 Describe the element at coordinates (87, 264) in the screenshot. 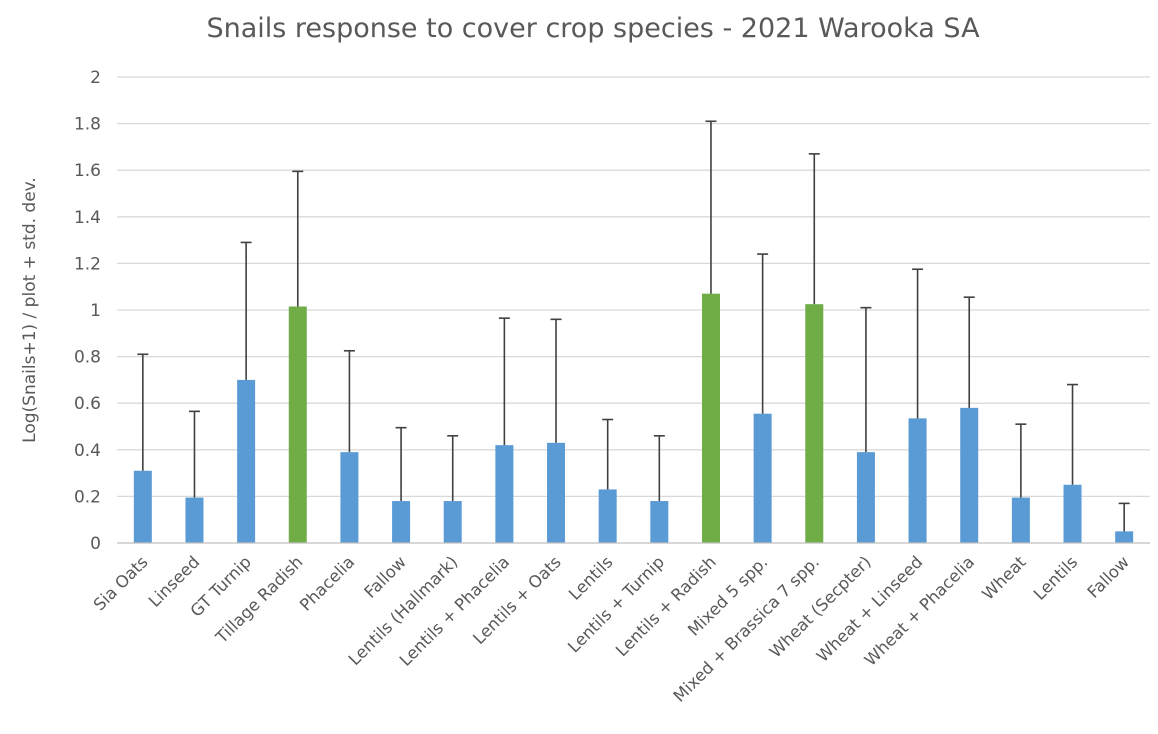

I see `y-tick-label: 1.2` at that location.